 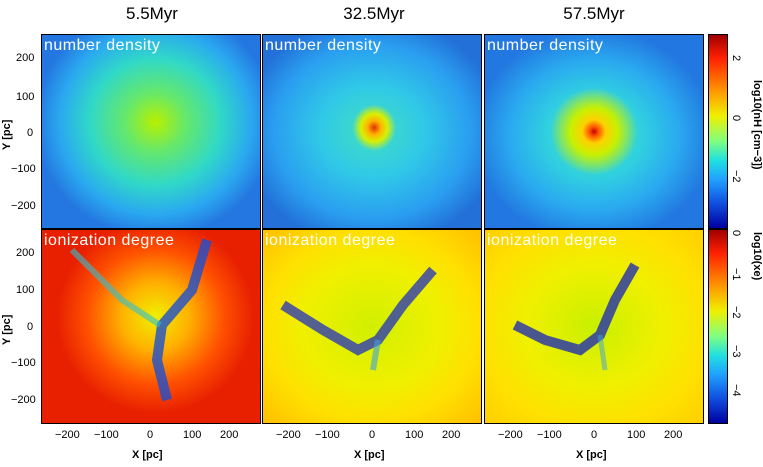 What do you see at coordinates (757, 125) in the screenshot?
I see `colorbar-density-label: log10(nH [cm−3])` at bounding box center [757, 125].